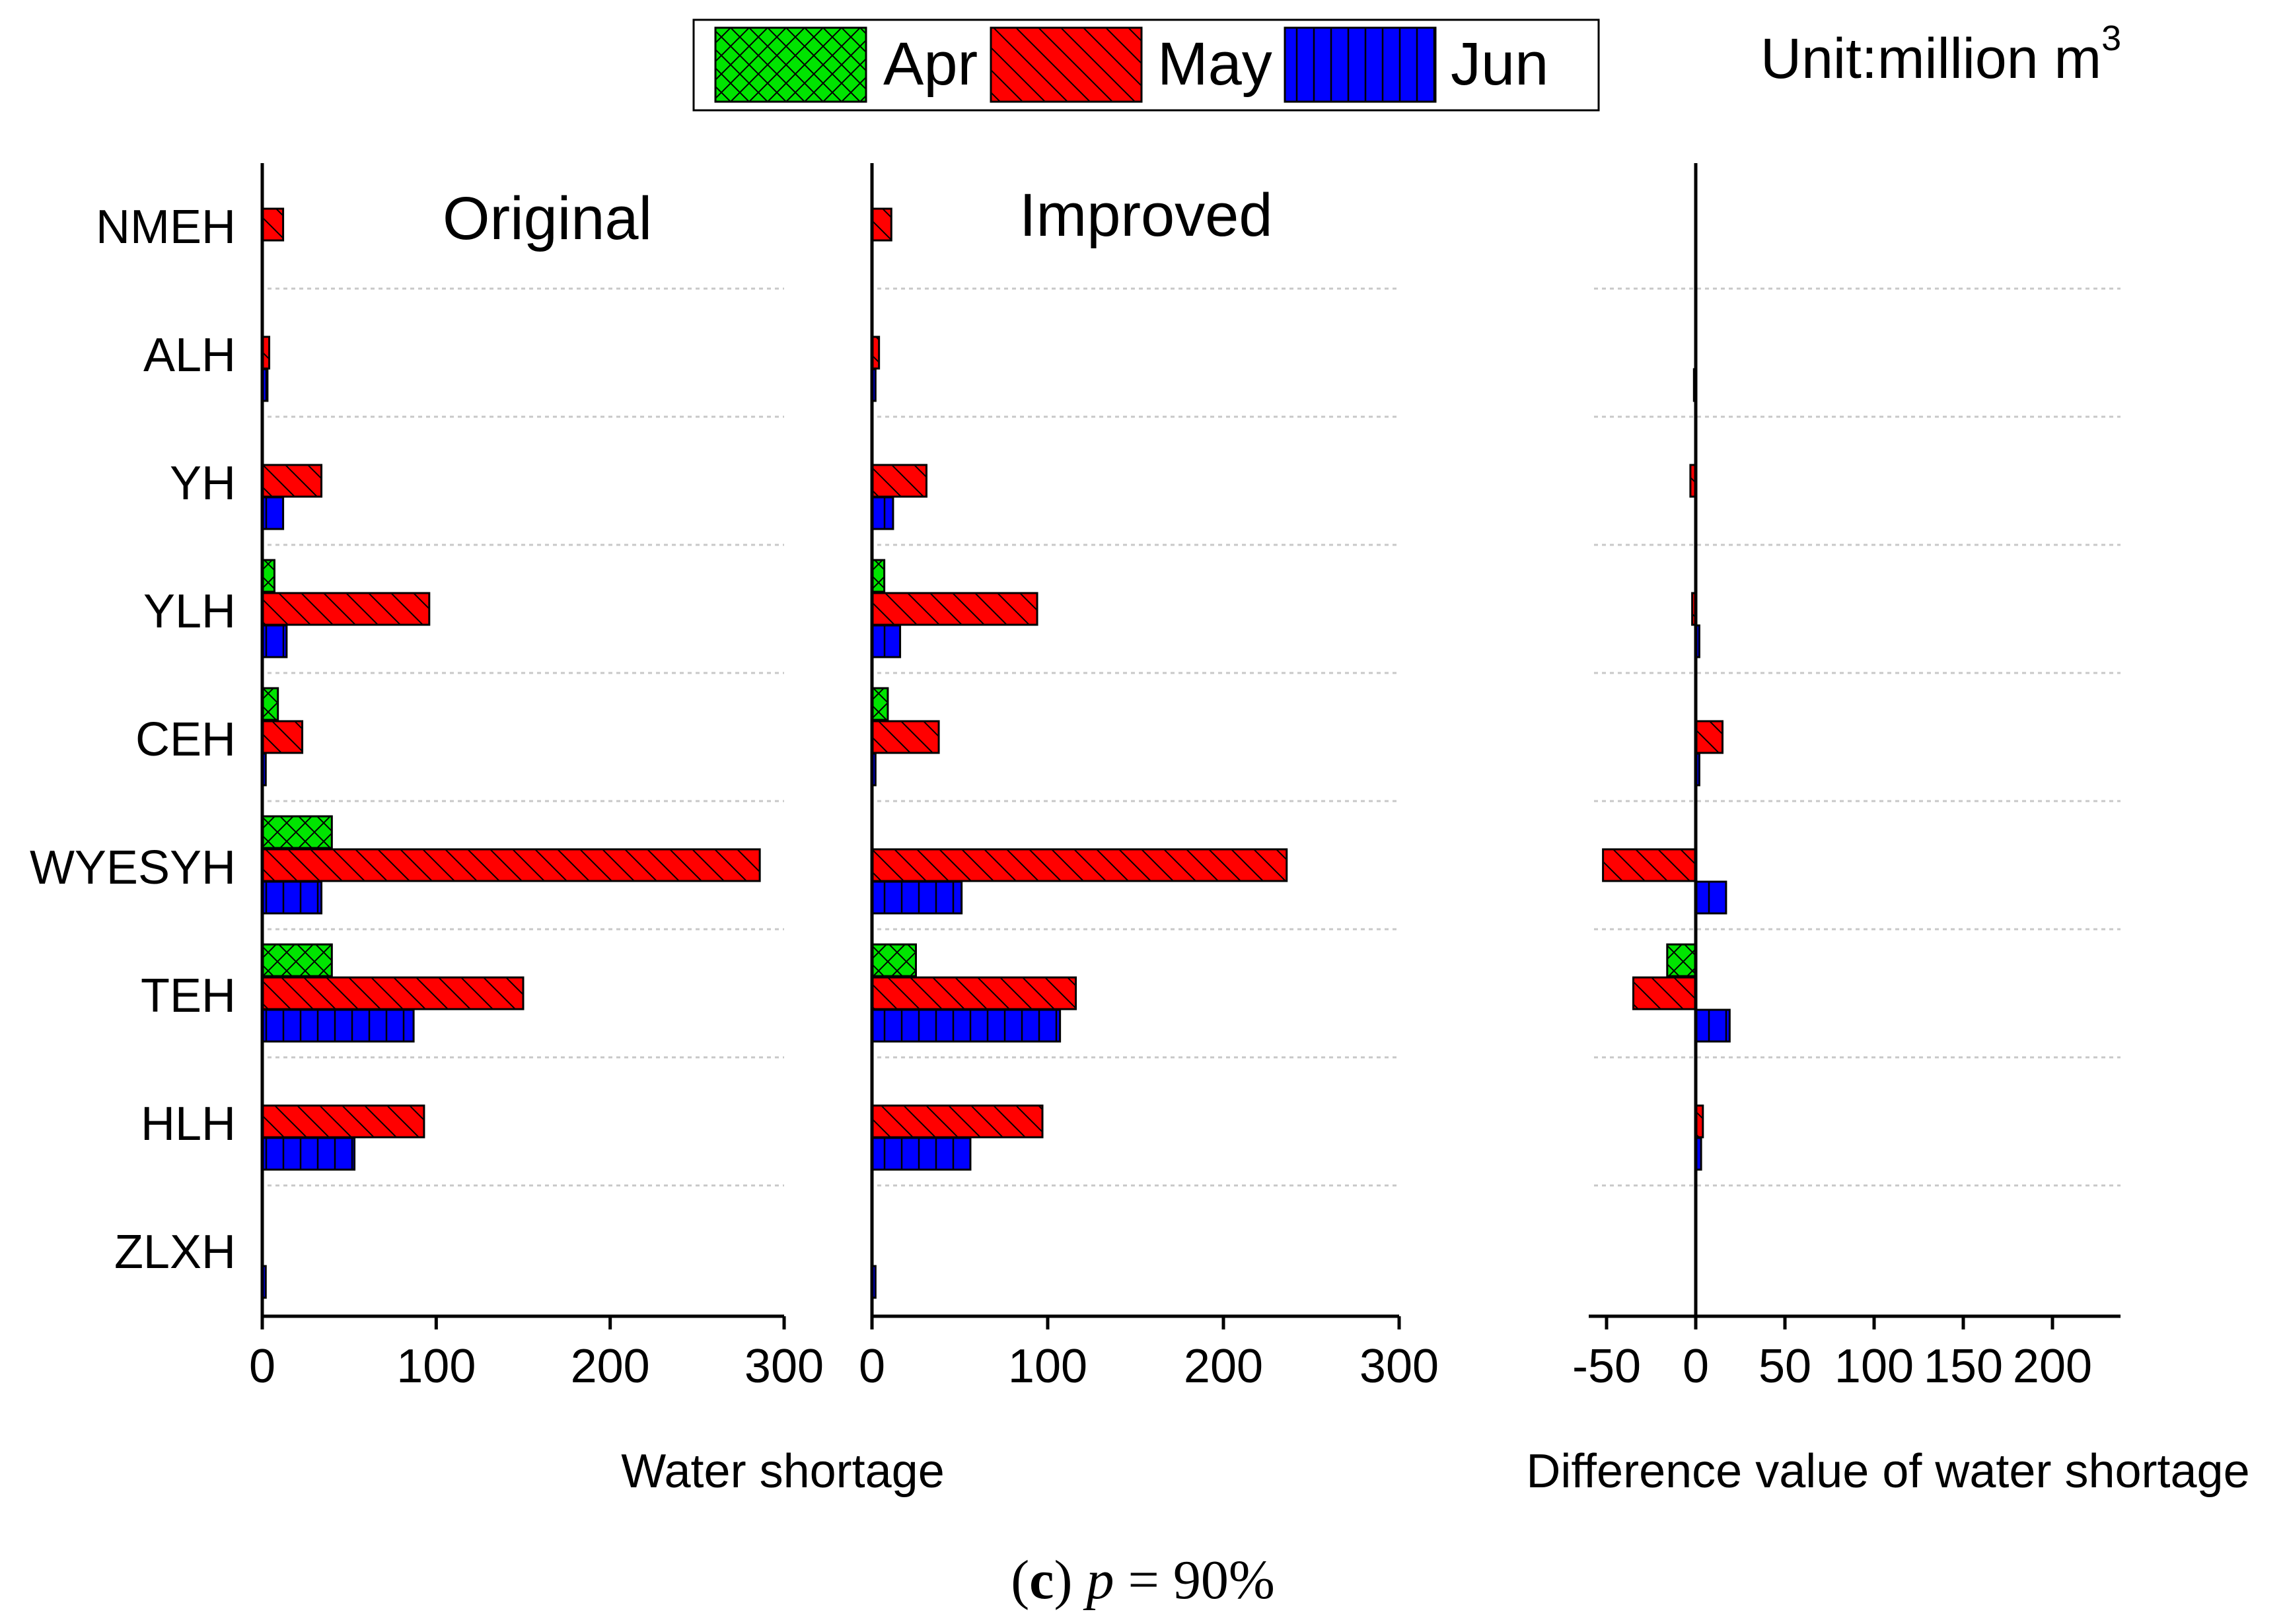  What do you see at coordinates (436, 1366) in the screenshot?
I see `x-tick-label-original-100: 100` at bounding box center [436, 1366].